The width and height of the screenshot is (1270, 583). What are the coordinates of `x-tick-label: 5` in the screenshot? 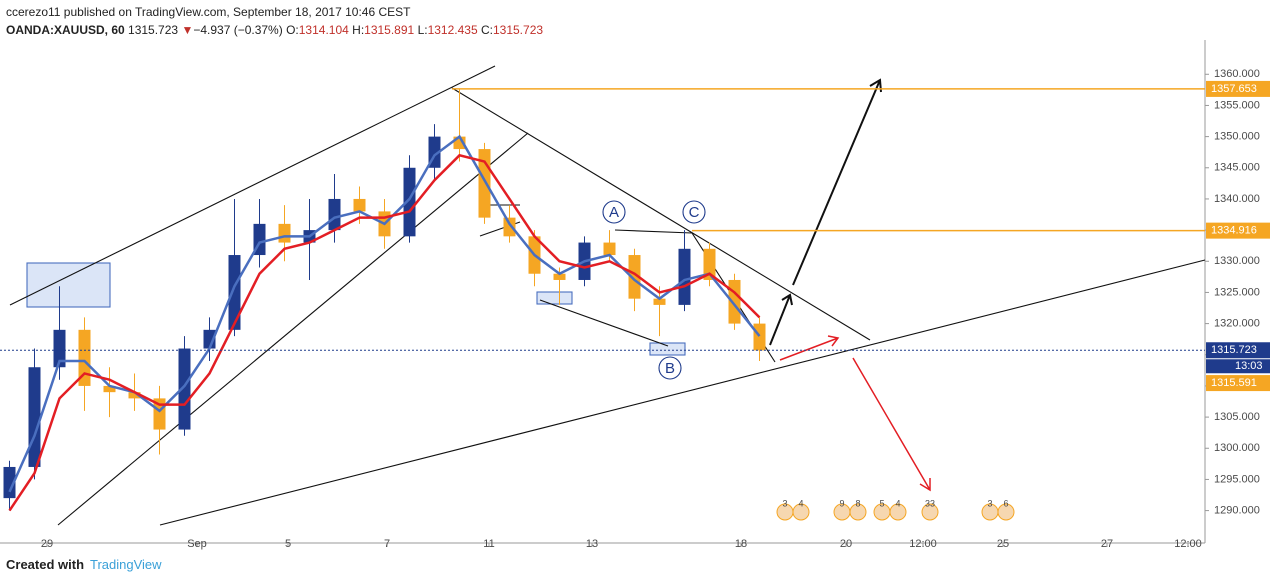 It's located at (288, 544).